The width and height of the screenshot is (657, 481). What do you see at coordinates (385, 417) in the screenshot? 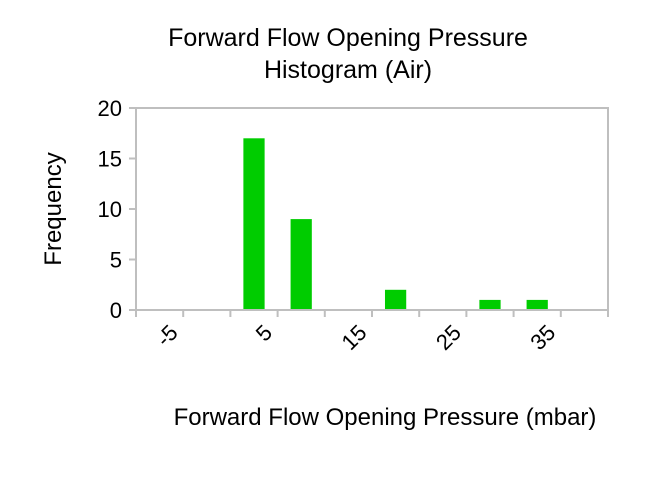
I see `x-axis-label: Forward Flow Opening Pressure (mbar)` at bounding box center [385, 417].